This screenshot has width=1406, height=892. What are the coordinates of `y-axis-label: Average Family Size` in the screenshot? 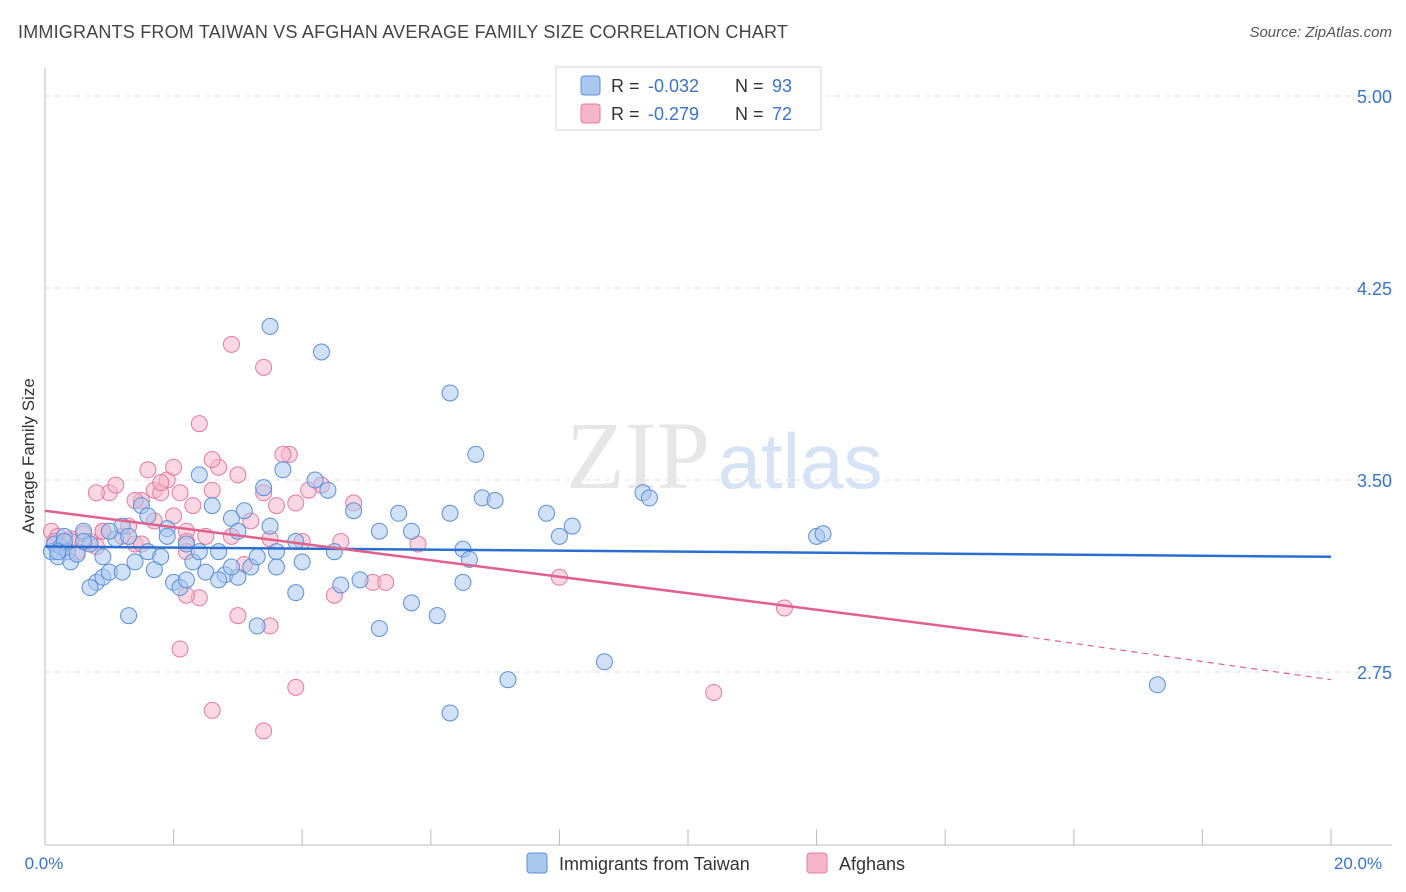 It's located at (28, 456).